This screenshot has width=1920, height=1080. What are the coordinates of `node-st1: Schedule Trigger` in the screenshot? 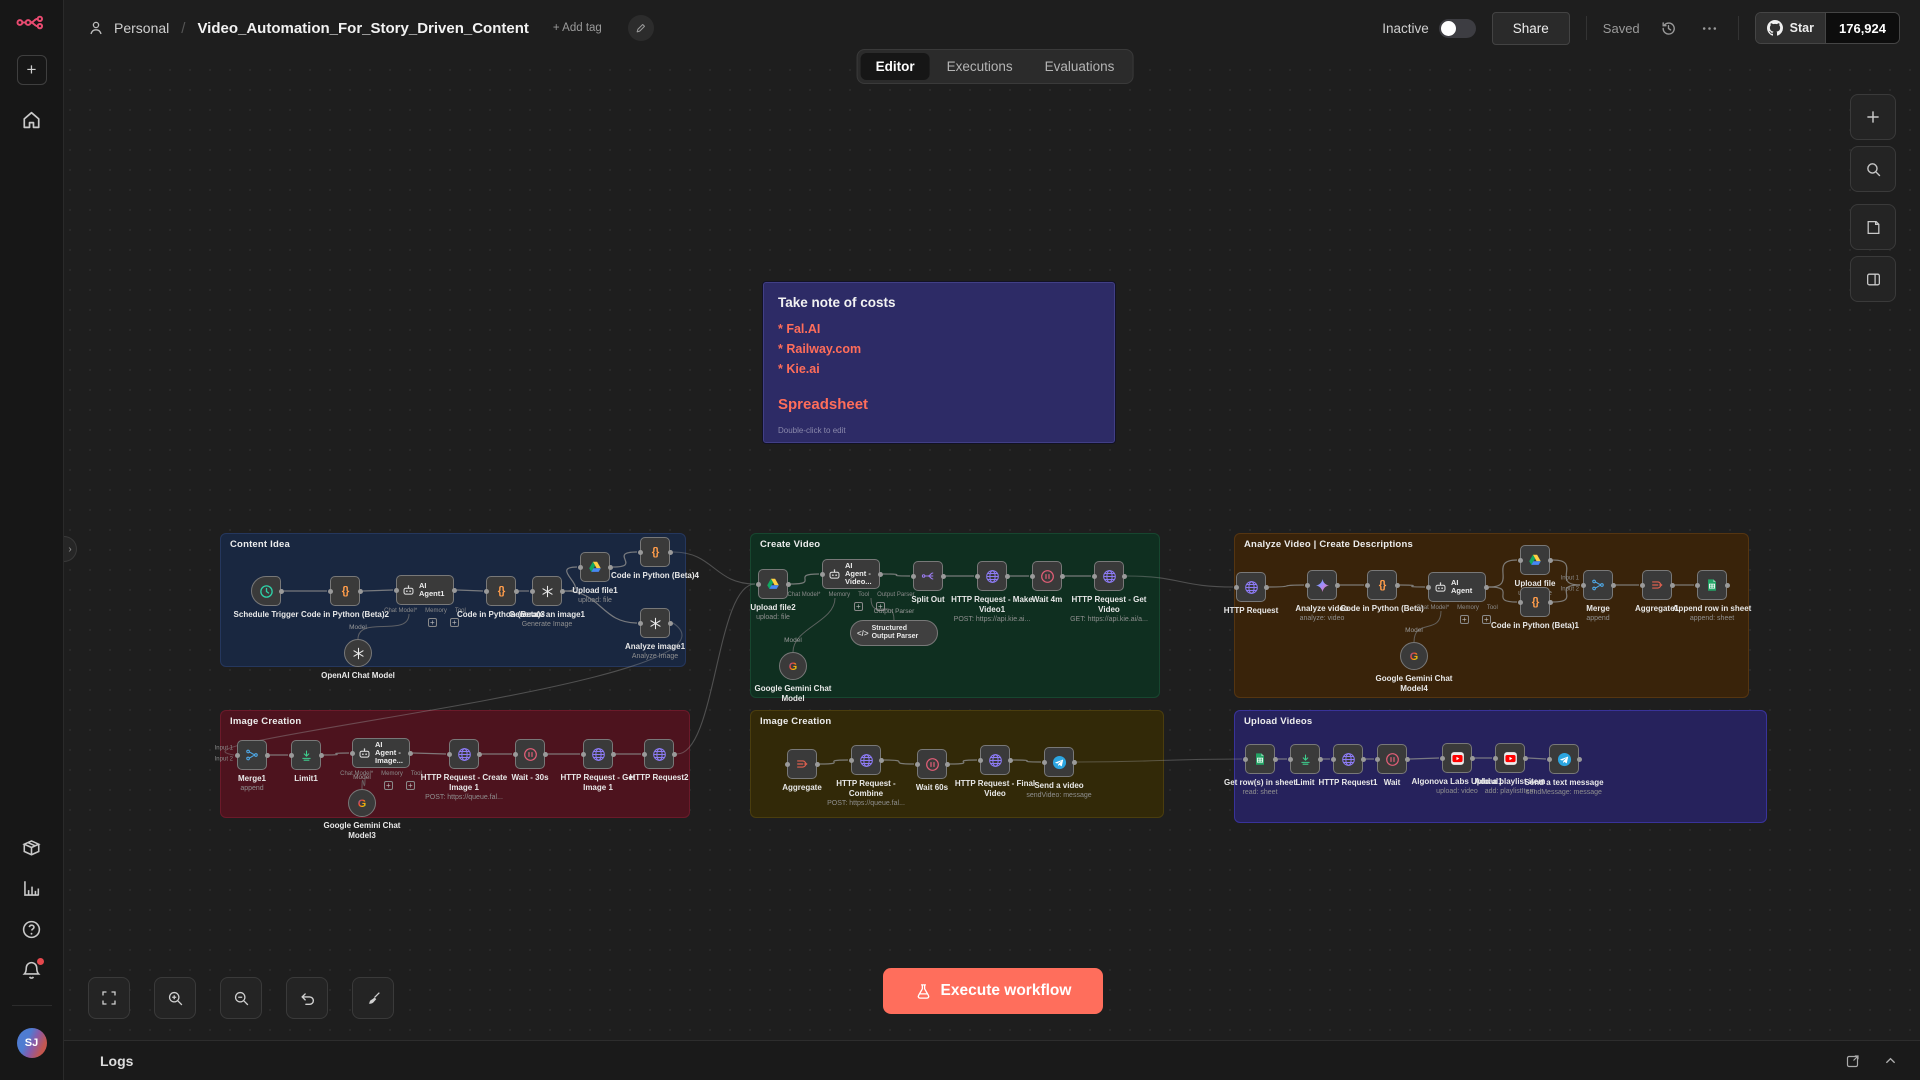 It's located at (266, 597).